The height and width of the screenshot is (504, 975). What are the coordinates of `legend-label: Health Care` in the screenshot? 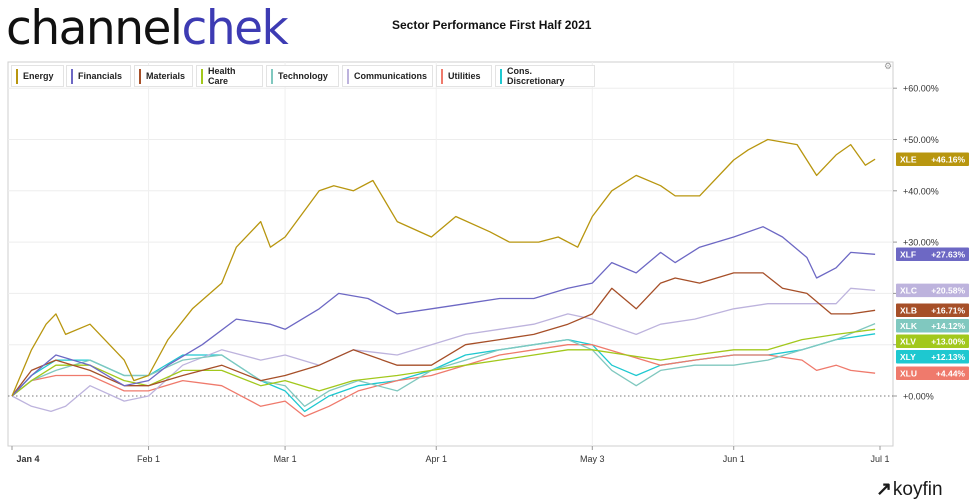 It's located at (222, 76).